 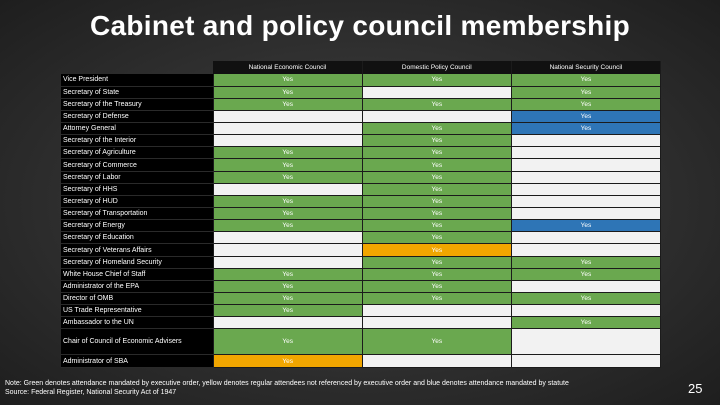 I want to click on row-label: Secretary of Commerce, so click(x=137, y=165).